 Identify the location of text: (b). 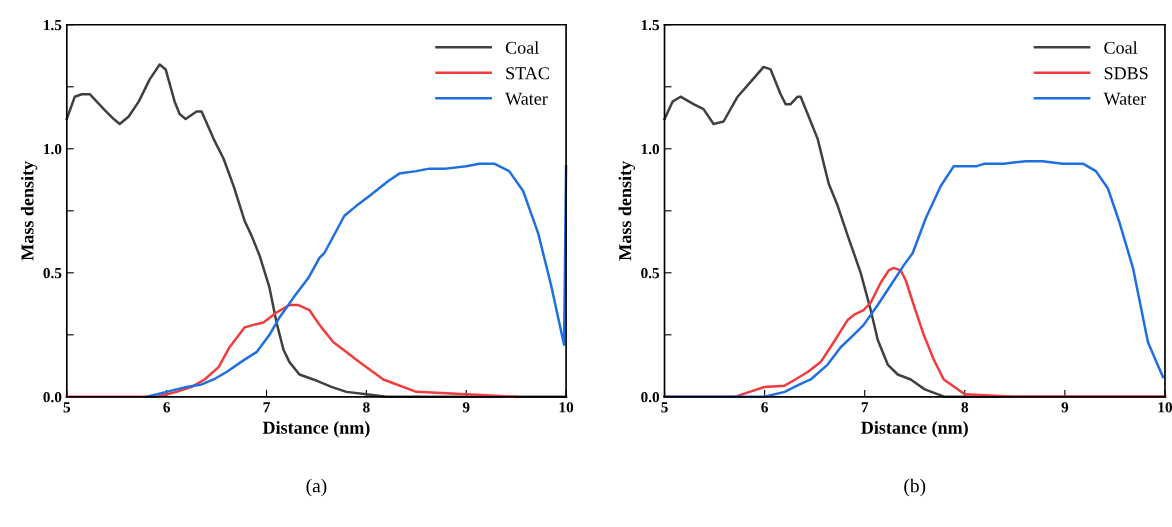
(915, 487).